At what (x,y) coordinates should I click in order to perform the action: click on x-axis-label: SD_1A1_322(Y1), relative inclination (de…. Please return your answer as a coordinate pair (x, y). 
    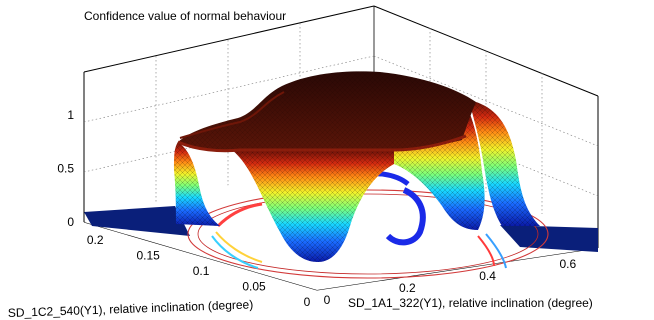
    Looking at the image, I should click on (470, 303).